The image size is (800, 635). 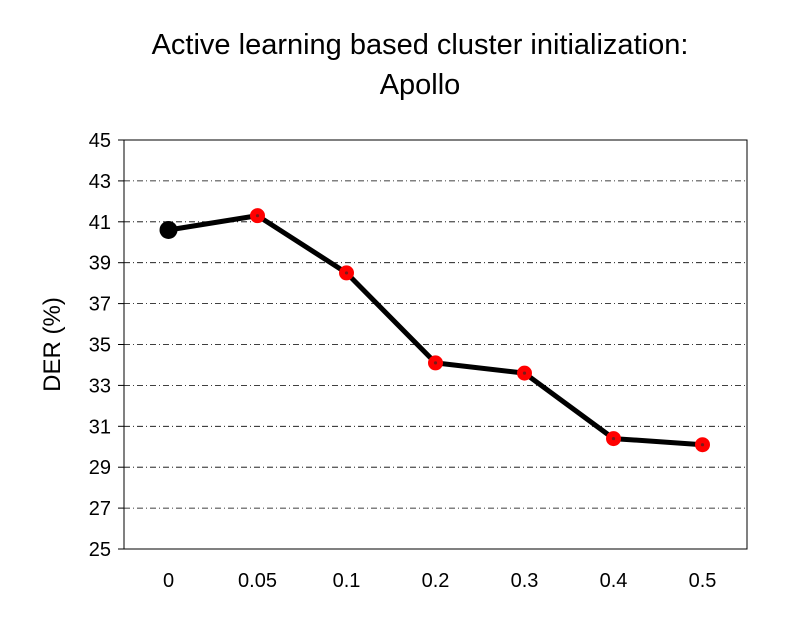 I want to click on data-point, so click(x=168, y=229).